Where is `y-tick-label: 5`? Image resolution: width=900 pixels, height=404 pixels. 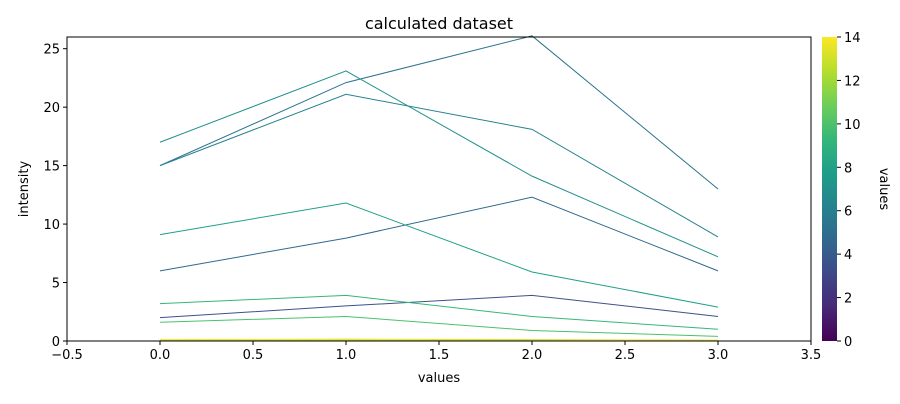 y-tick-label: 5 is located at coordinates (56, 284).